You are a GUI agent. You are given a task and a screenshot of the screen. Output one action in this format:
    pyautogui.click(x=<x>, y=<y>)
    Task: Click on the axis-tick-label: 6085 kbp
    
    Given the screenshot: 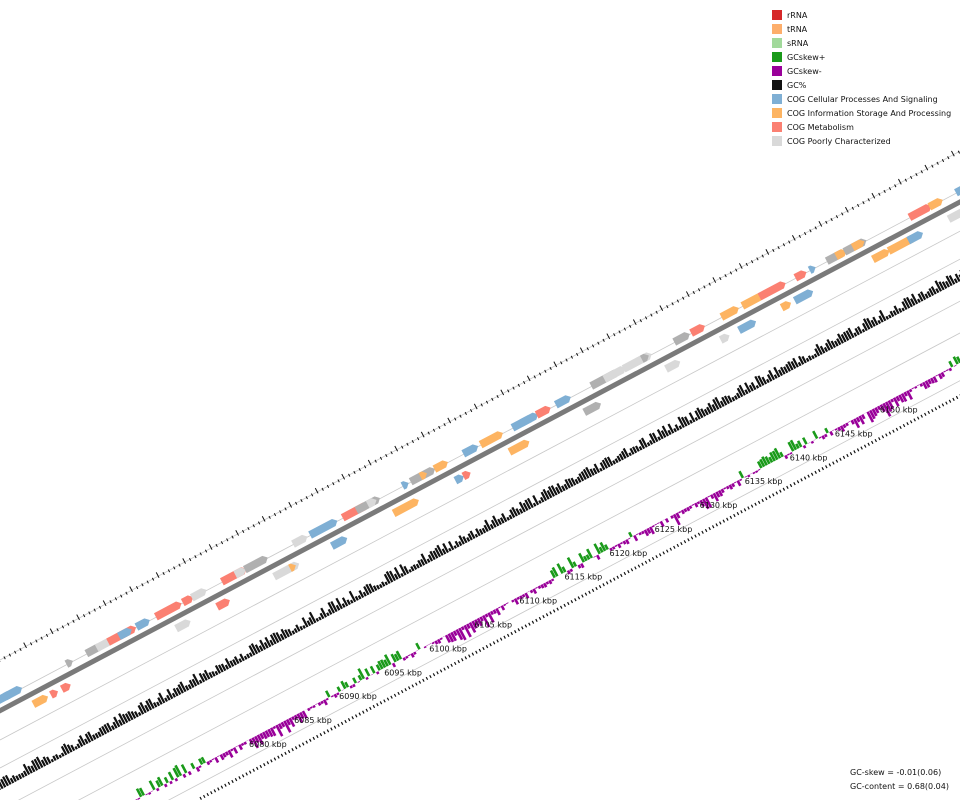 What is the action you would take?
    pyautogui.click(x=313, y=720)
    